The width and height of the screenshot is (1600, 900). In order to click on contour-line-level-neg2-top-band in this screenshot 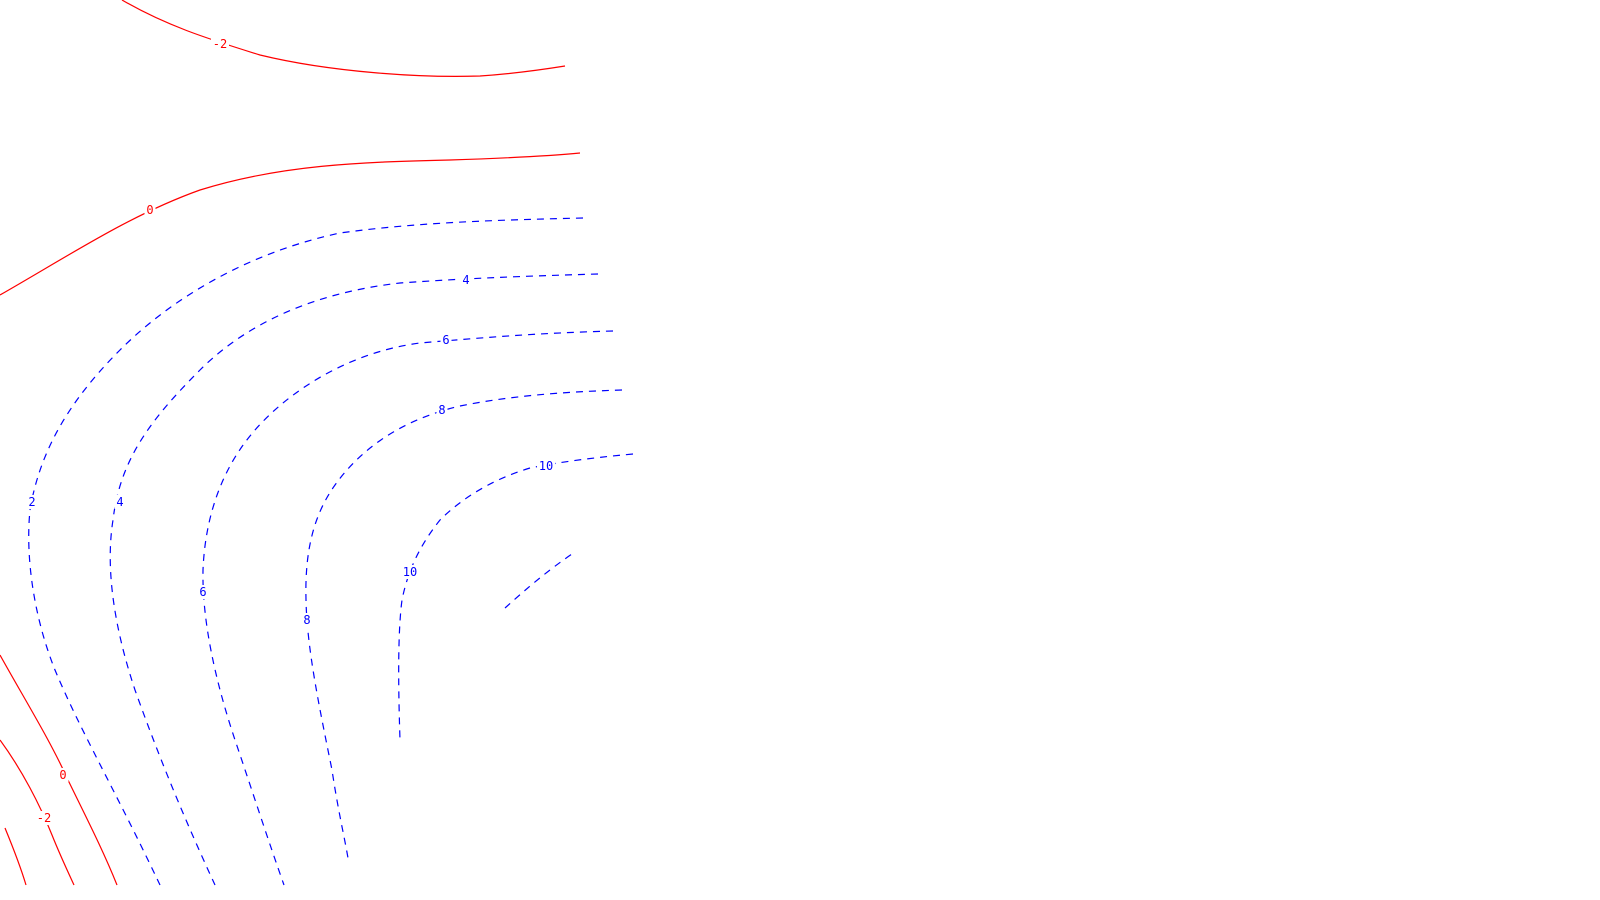, I will do `click(343, 38)`.